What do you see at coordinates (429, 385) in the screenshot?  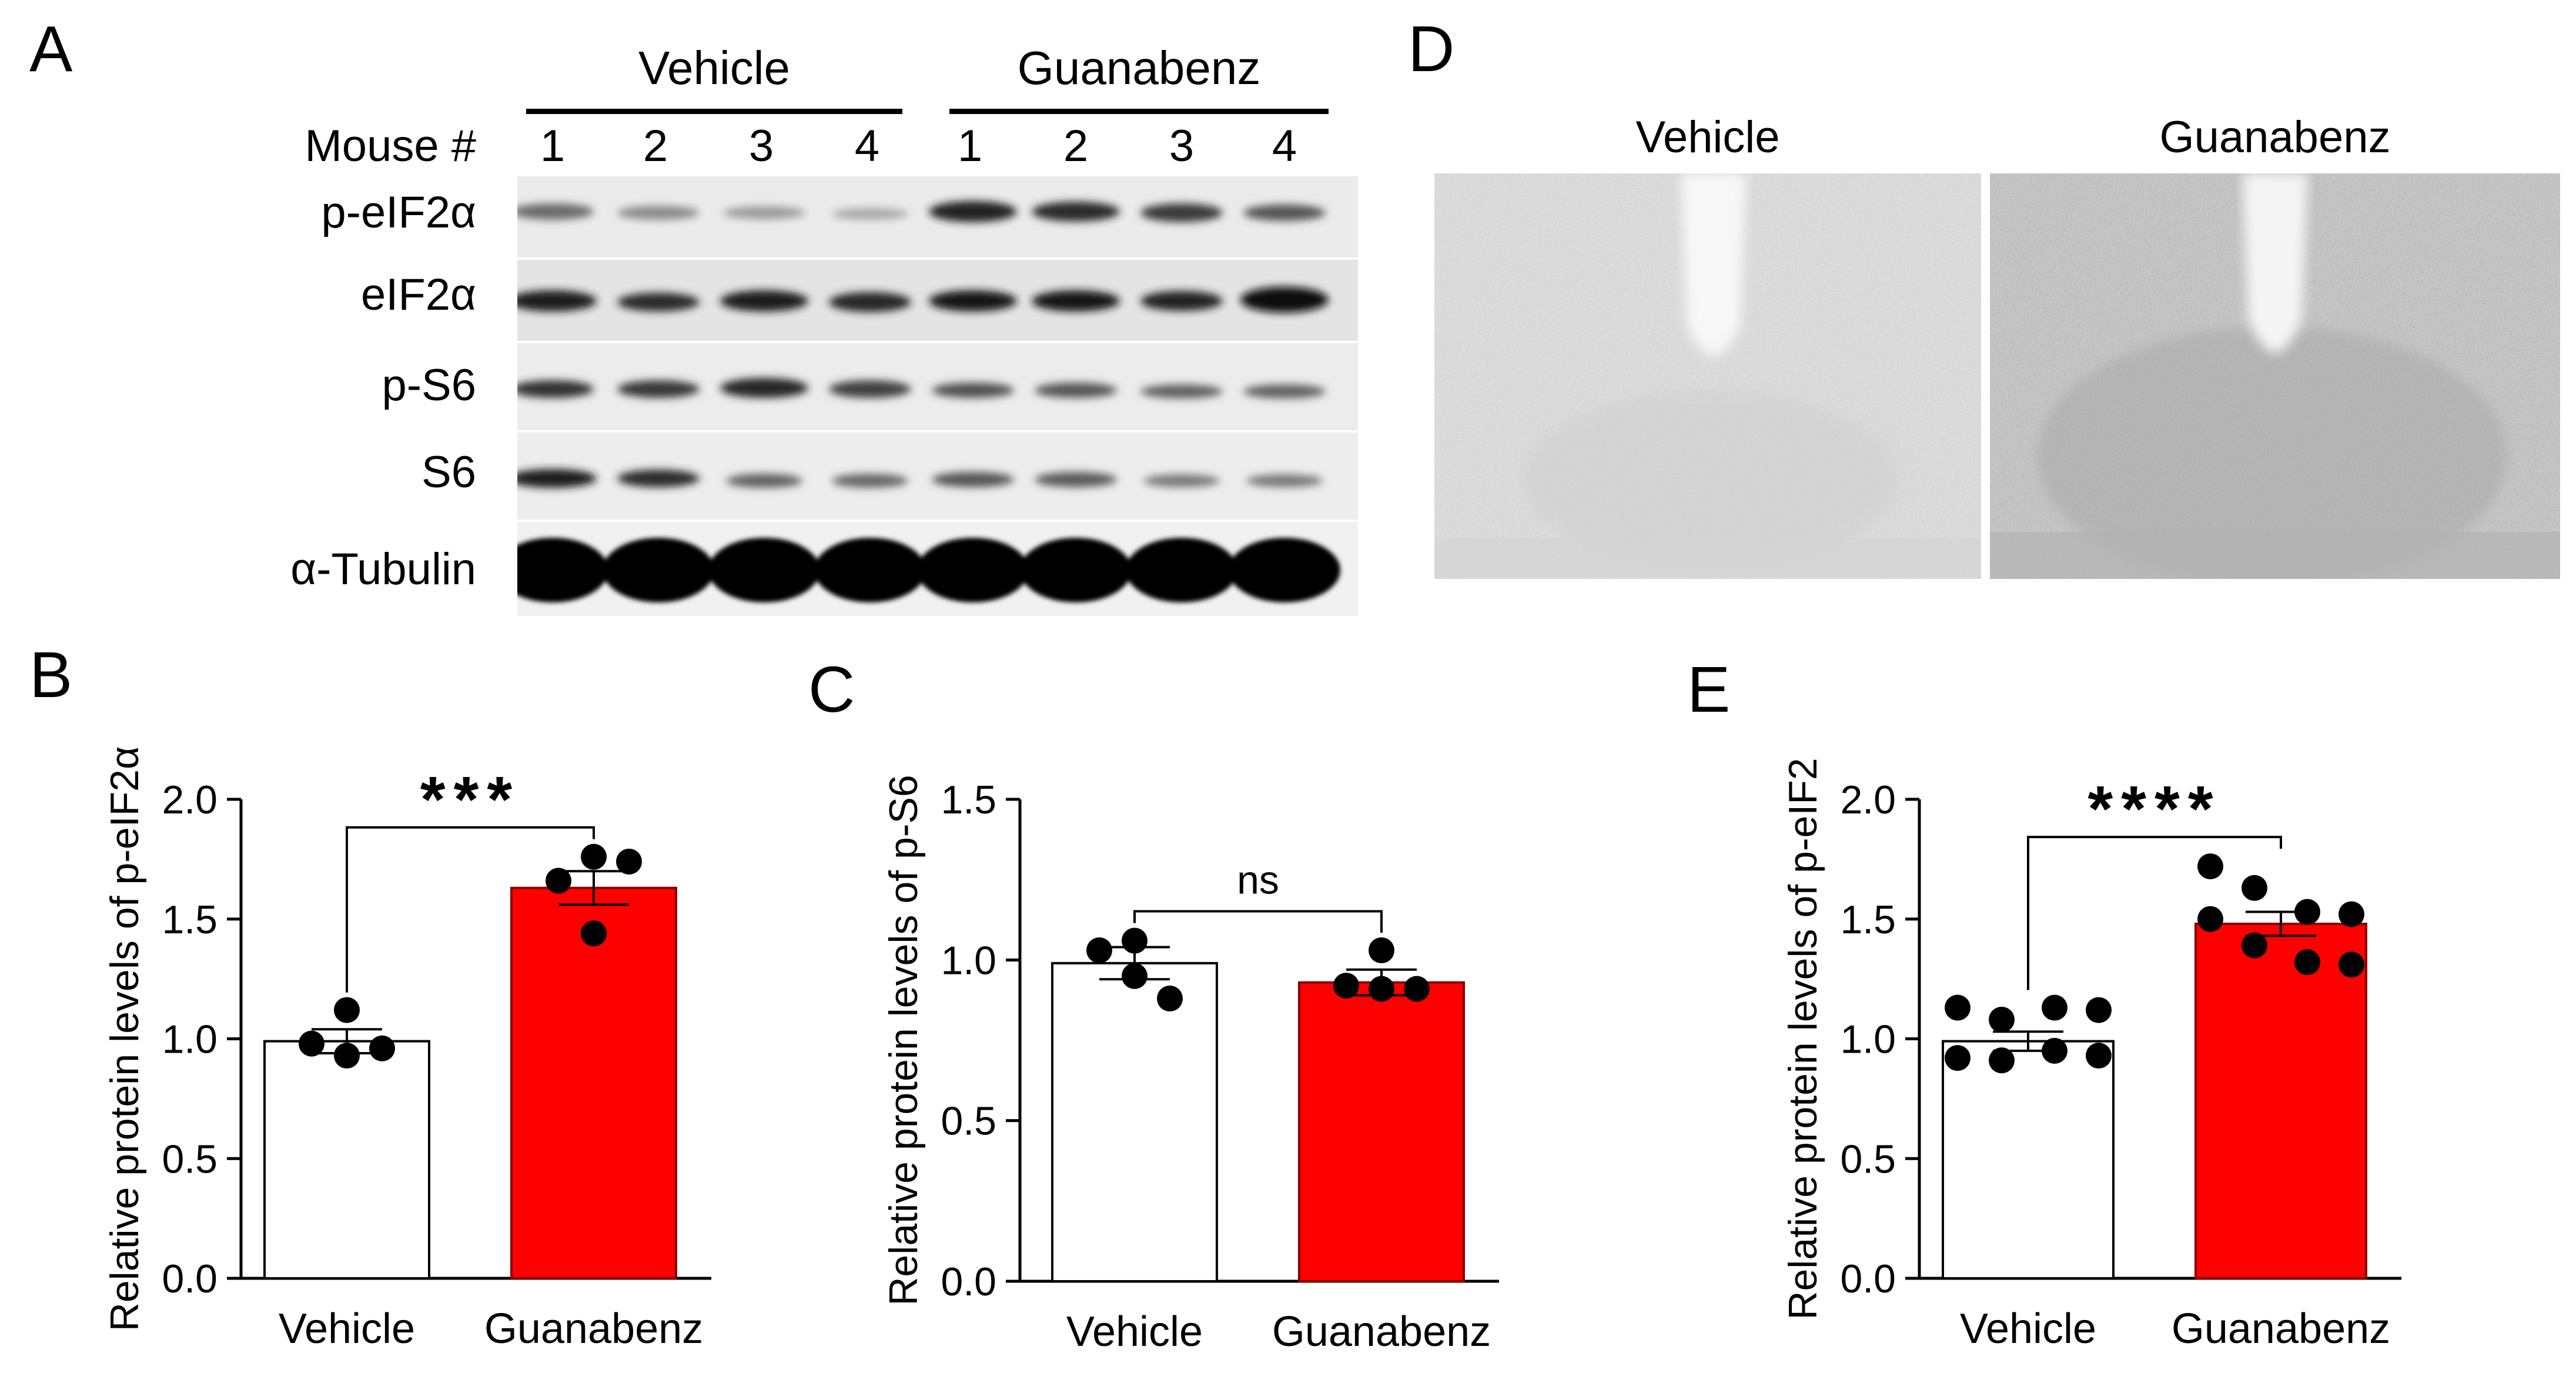 I see `blot-row-label: p-S6` at bounding box center [429, 385].